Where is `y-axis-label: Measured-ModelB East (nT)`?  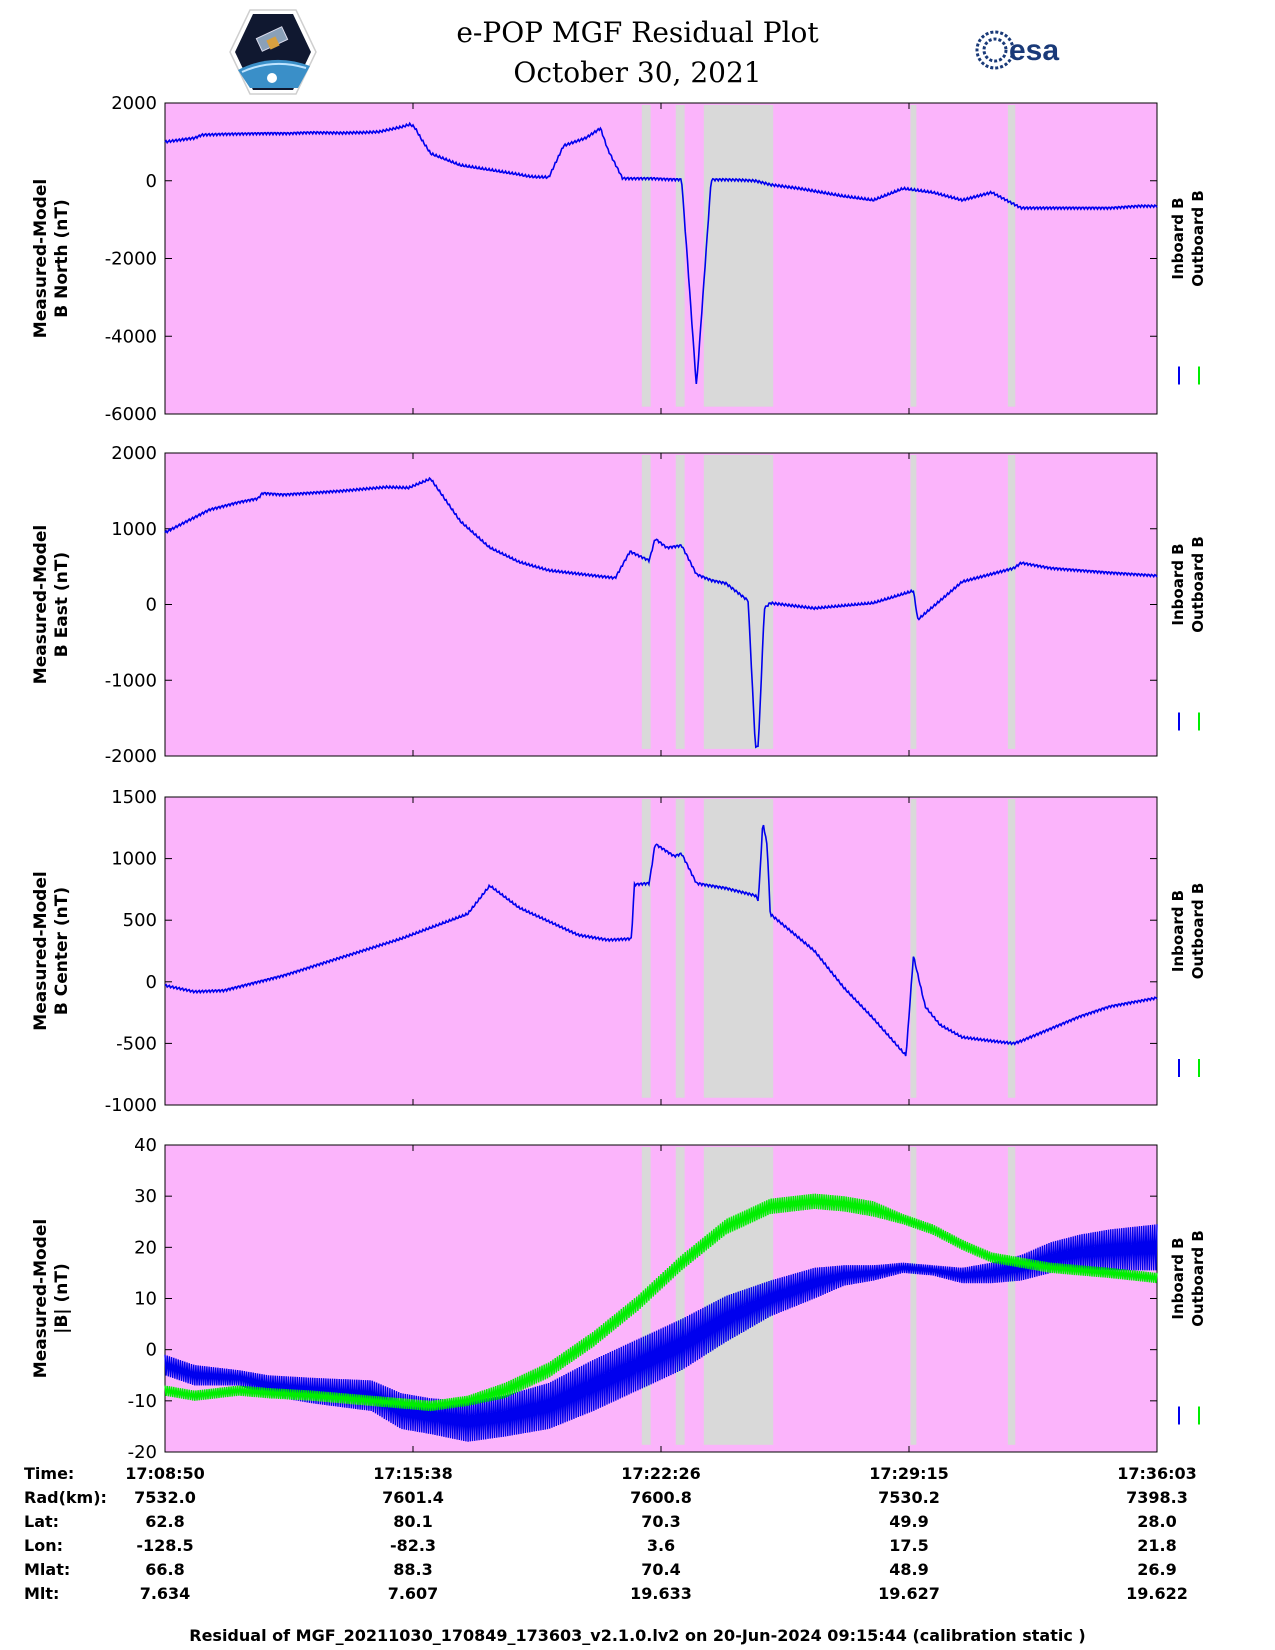
y-axis-label: Measured-ModelB East (nT) is located at coordinates (51, 604).